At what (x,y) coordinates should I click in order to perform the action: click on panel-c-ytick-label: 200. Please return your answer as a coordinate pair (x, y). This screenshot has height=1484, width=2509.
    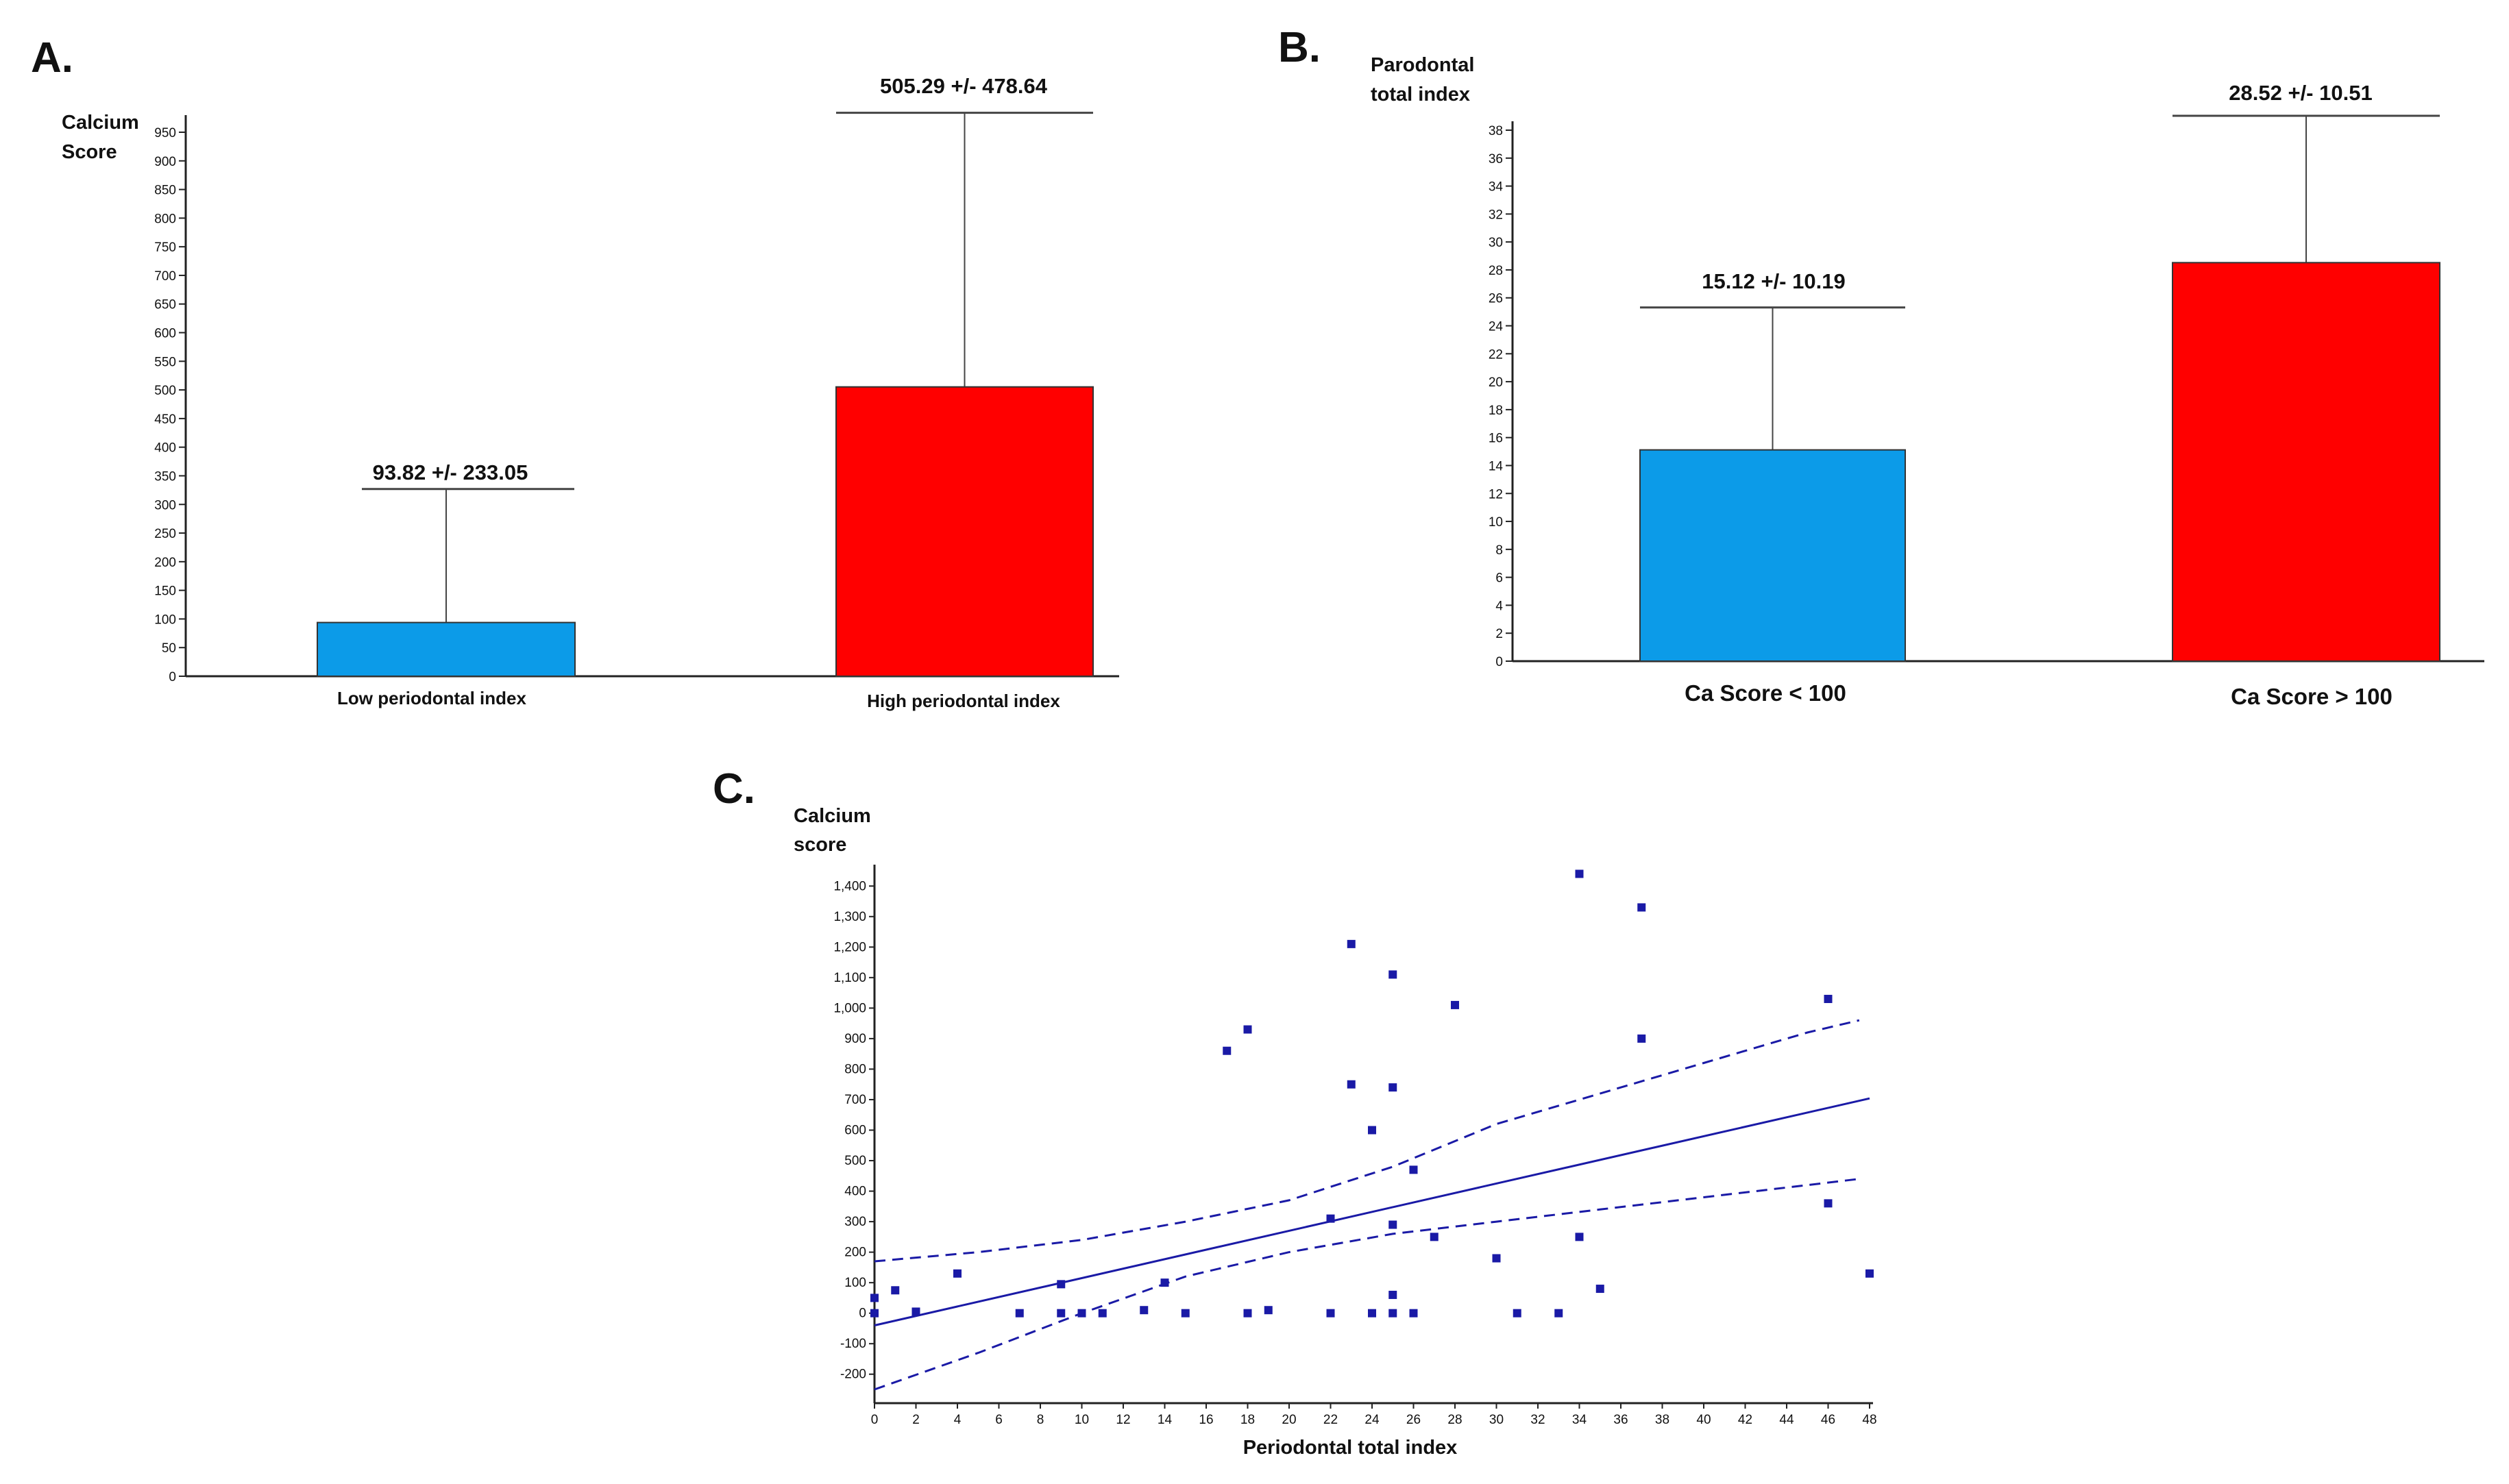
    Looking at the image, I should click on (855, 1253).